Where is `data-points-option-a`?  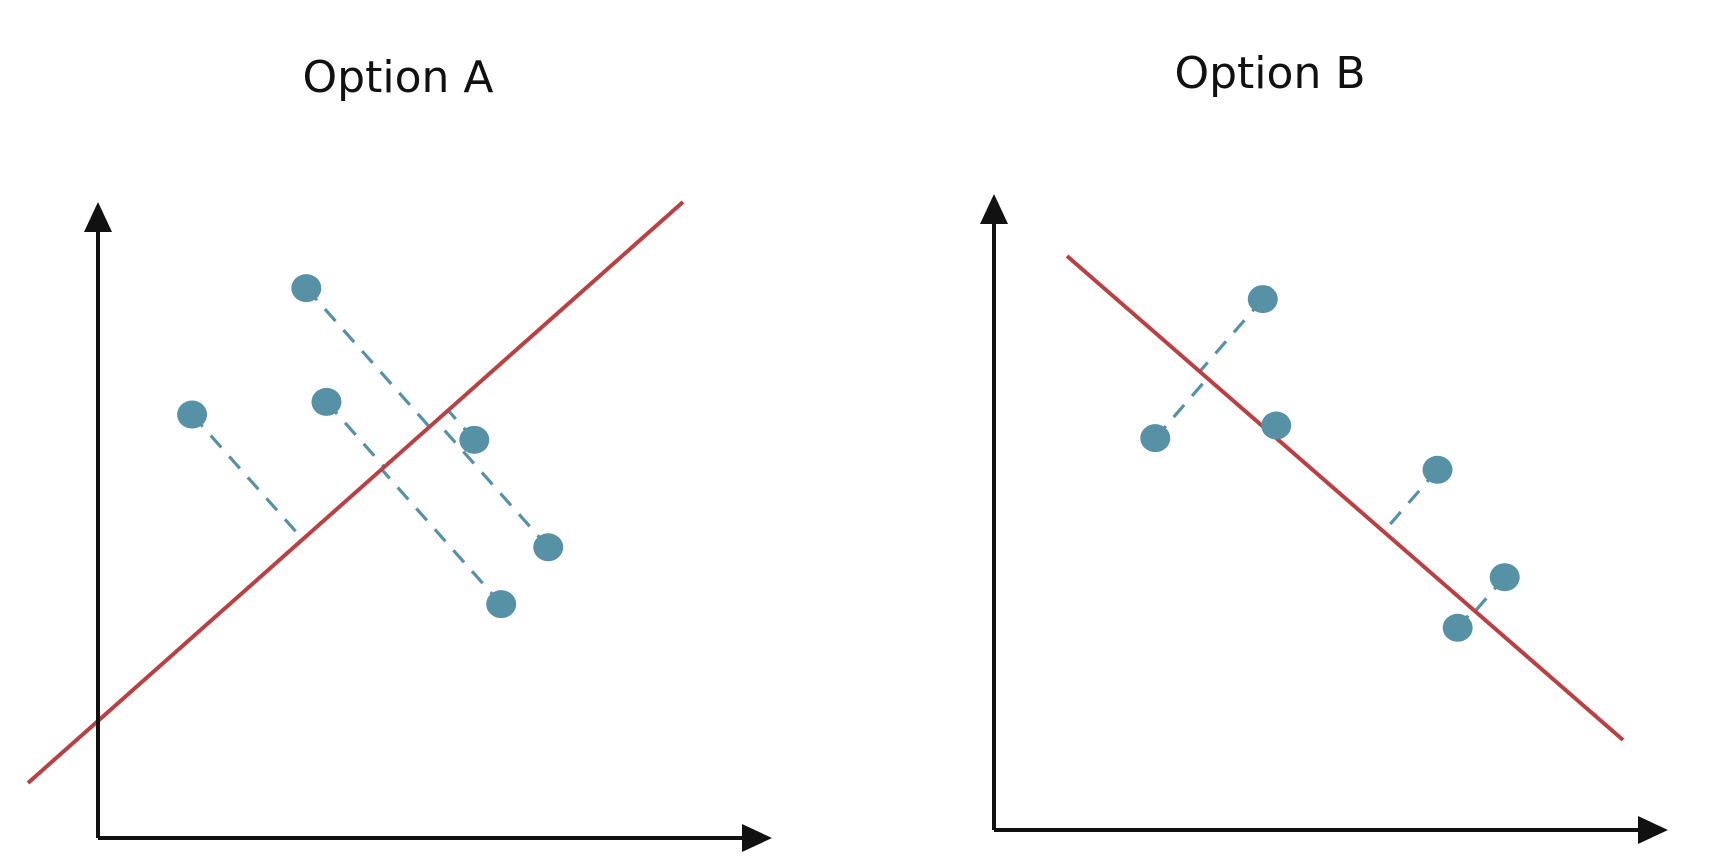
data-points-option-a is located at coordinates (370, 446).